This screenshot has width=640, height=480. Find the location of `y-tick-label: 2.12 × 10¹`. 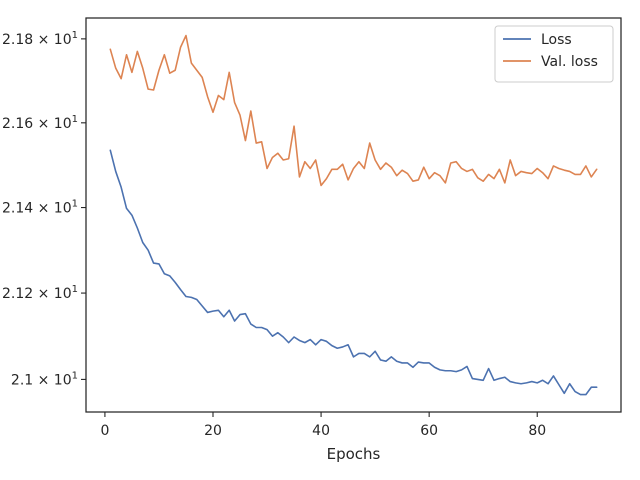

y-tick-label: 2.12 × 10¹ is located at coordinates (40, 293).